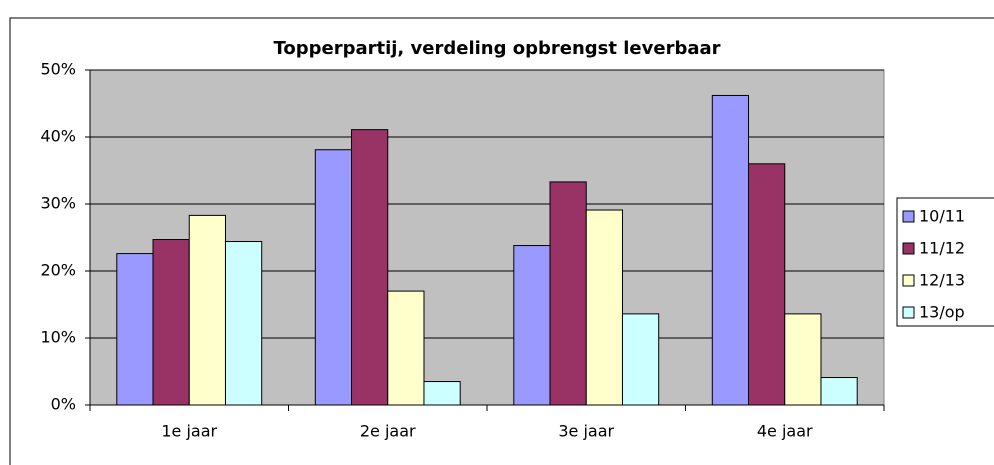 This screenshot has height=465, width=994. I want to click on x-tick-label: 2e jaar, so click(388, 431).